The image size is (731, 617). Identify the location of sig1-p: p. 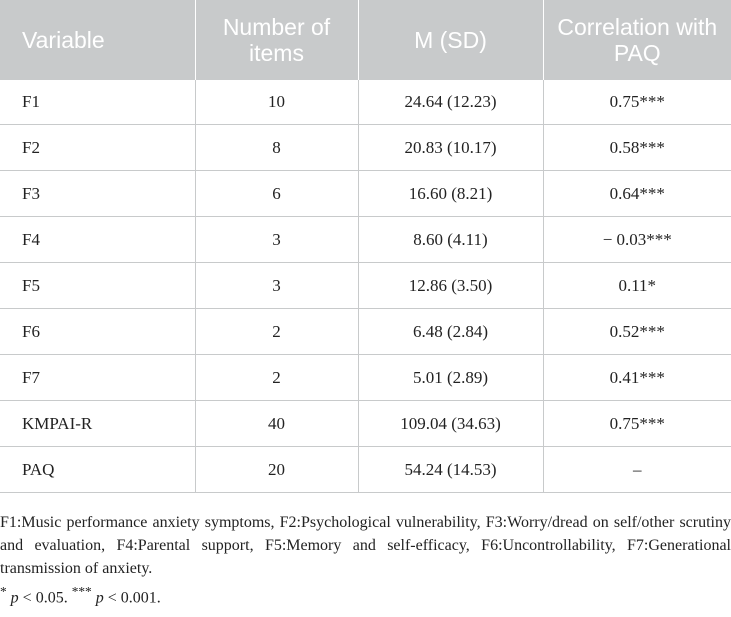
(14, 598).